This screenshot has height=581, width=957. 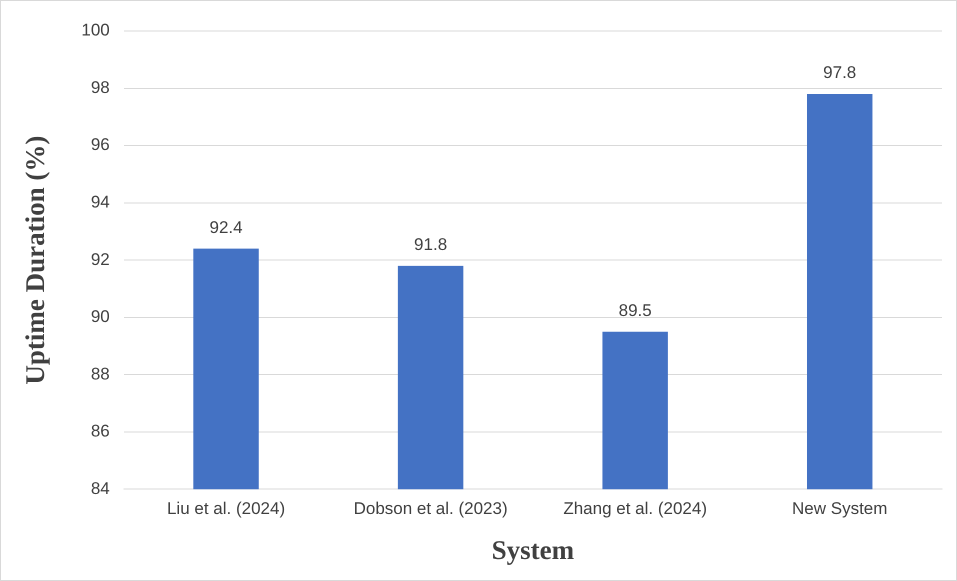 I want to click on y-tick-label: 84, so click(x=100, y=488).